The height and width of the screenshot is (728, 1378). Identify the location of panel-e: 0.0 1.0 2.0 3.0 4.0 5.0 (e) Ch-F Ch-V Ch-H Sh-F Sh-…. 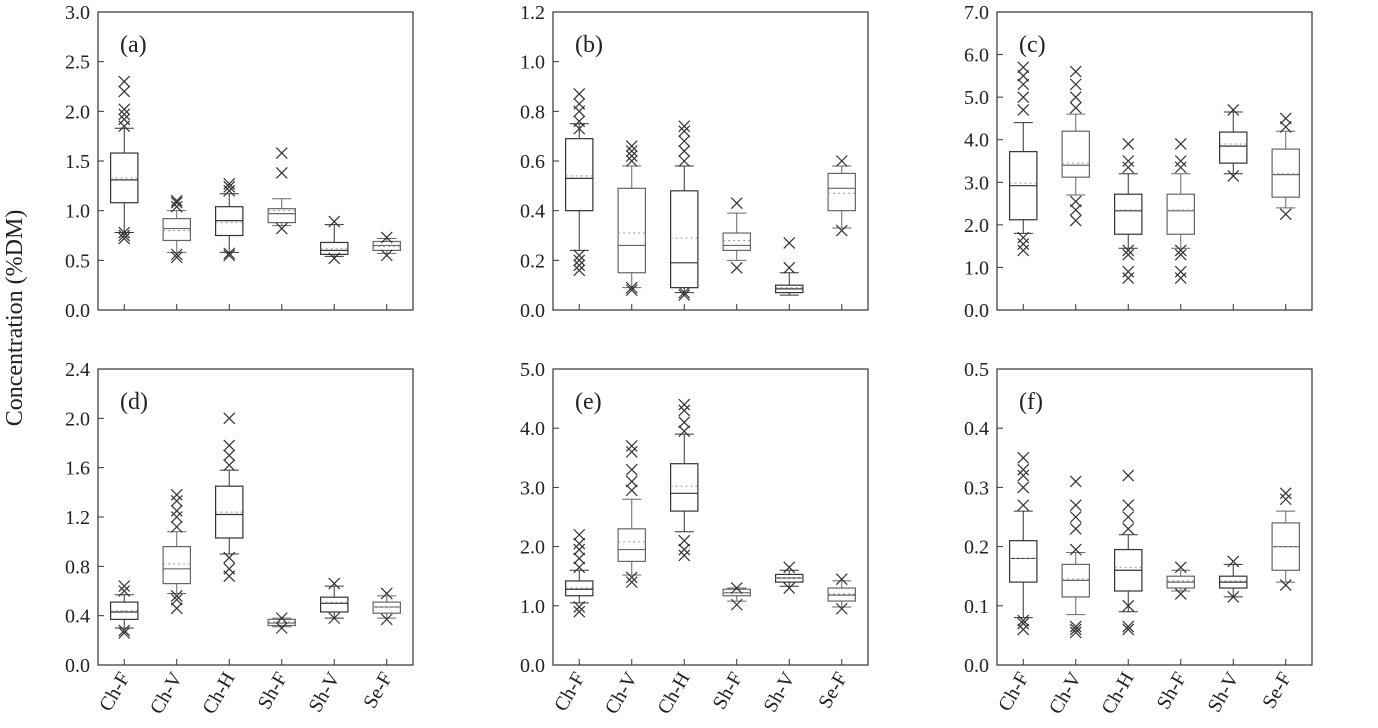
(694, 538).